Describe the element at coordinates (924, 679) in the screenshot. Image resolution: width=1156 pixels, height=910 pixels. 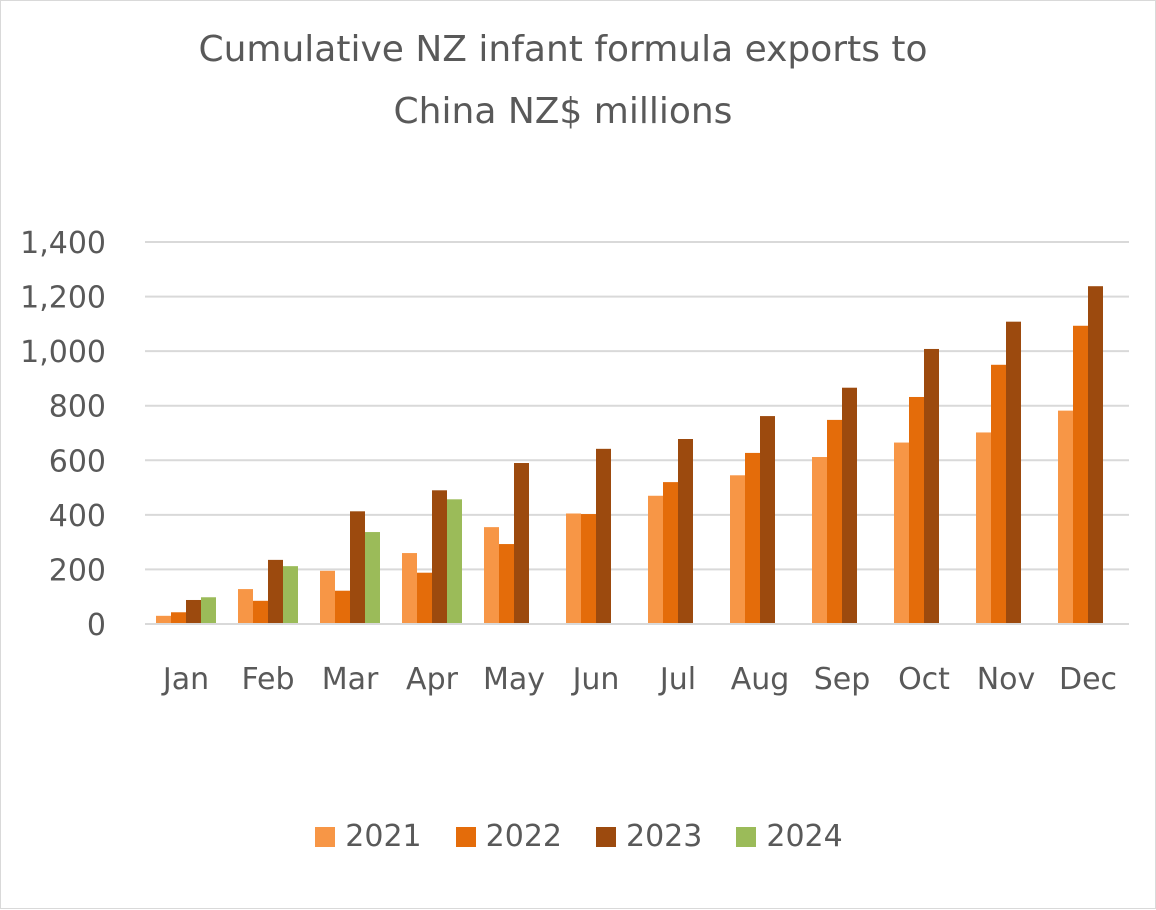
I see `x-tick-label: Oct` at that location.